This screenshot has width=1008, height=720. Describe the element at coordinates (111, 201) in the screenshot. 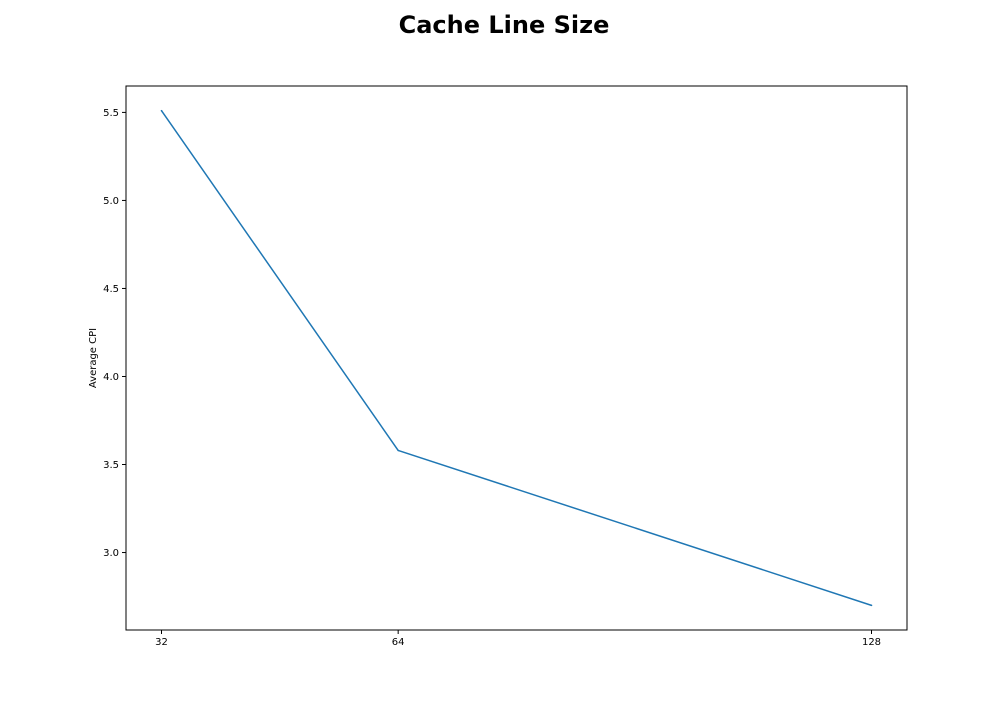

I see `y-tick-label: 5.0` at that location.